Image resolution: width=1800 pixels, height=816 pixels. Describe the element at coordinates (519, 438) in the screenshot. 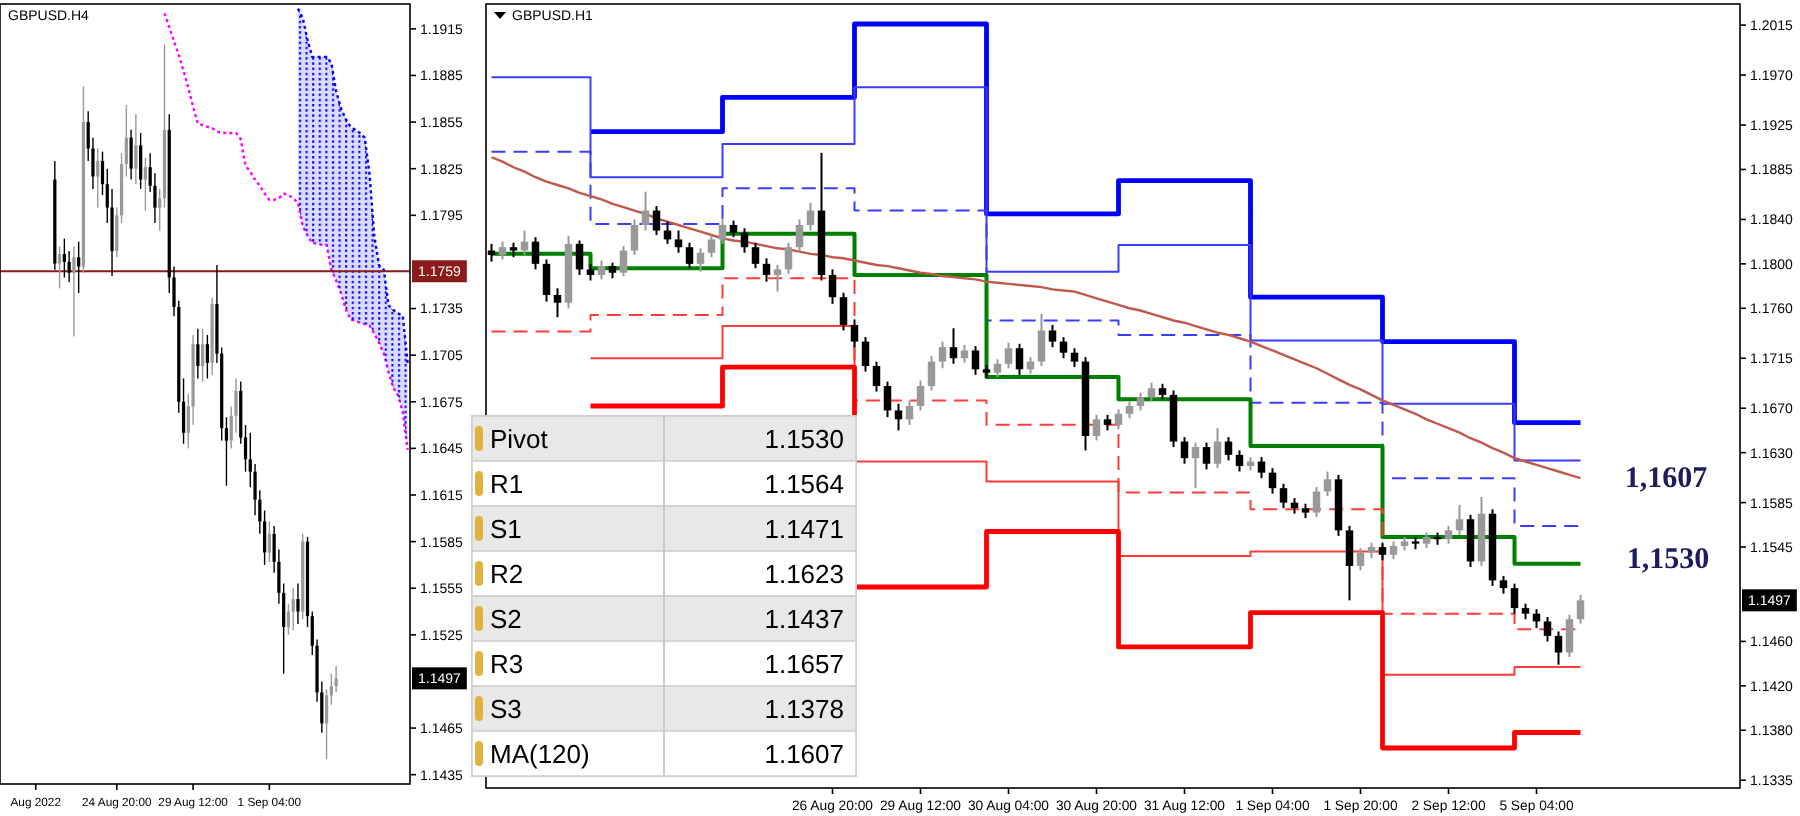

I see `category-label: Pivot` at that location.